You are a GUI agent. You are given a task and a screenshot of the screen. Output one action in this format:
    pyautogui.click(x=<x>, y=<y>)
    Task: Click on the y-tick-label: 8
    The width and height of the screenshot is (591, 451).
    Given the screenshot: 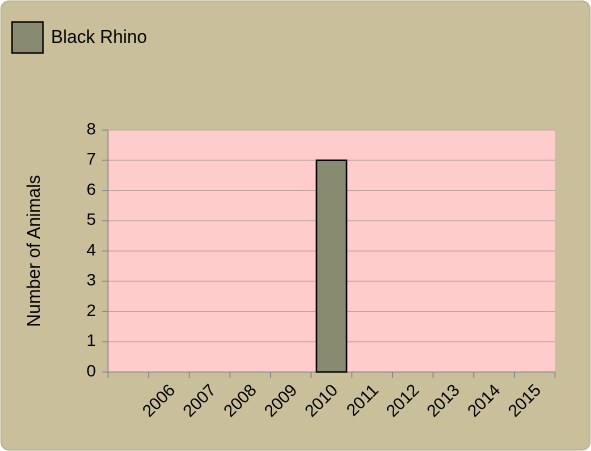 What is the action you would take?
    pyautogui.click(x=91, y=128)
    